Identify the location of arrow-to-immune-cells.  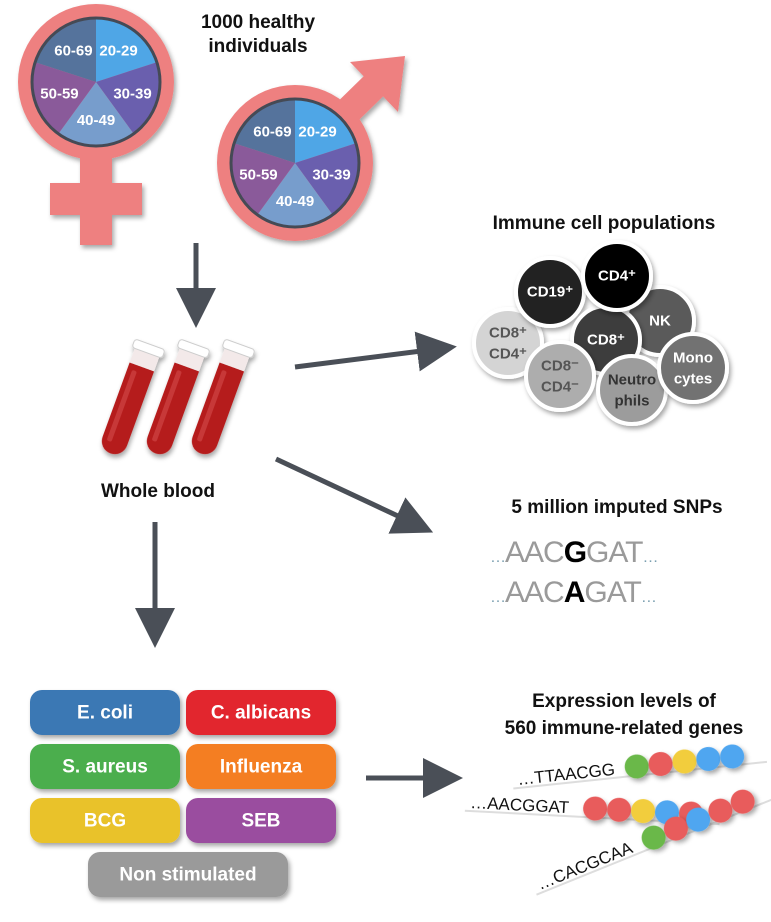
(375, 351).